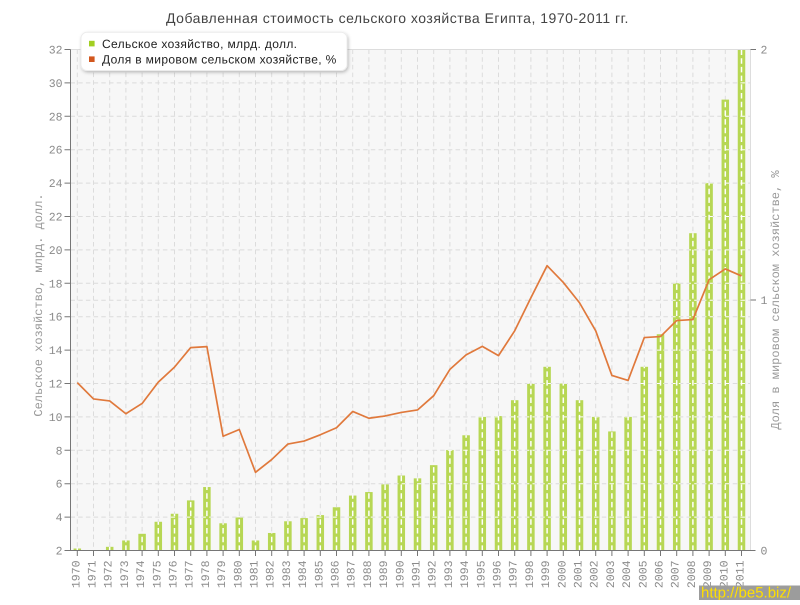 The image size is (800, 605). What do you see at coordinates (56, 151) in the screenshot?
I see `svg-text: 26` at bounding box center [56, 151].